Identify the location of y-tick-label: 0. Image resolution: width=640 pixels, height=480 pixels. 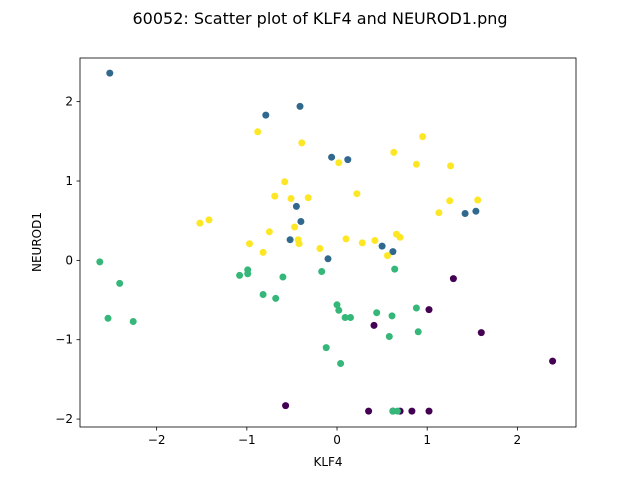
(69, 260).